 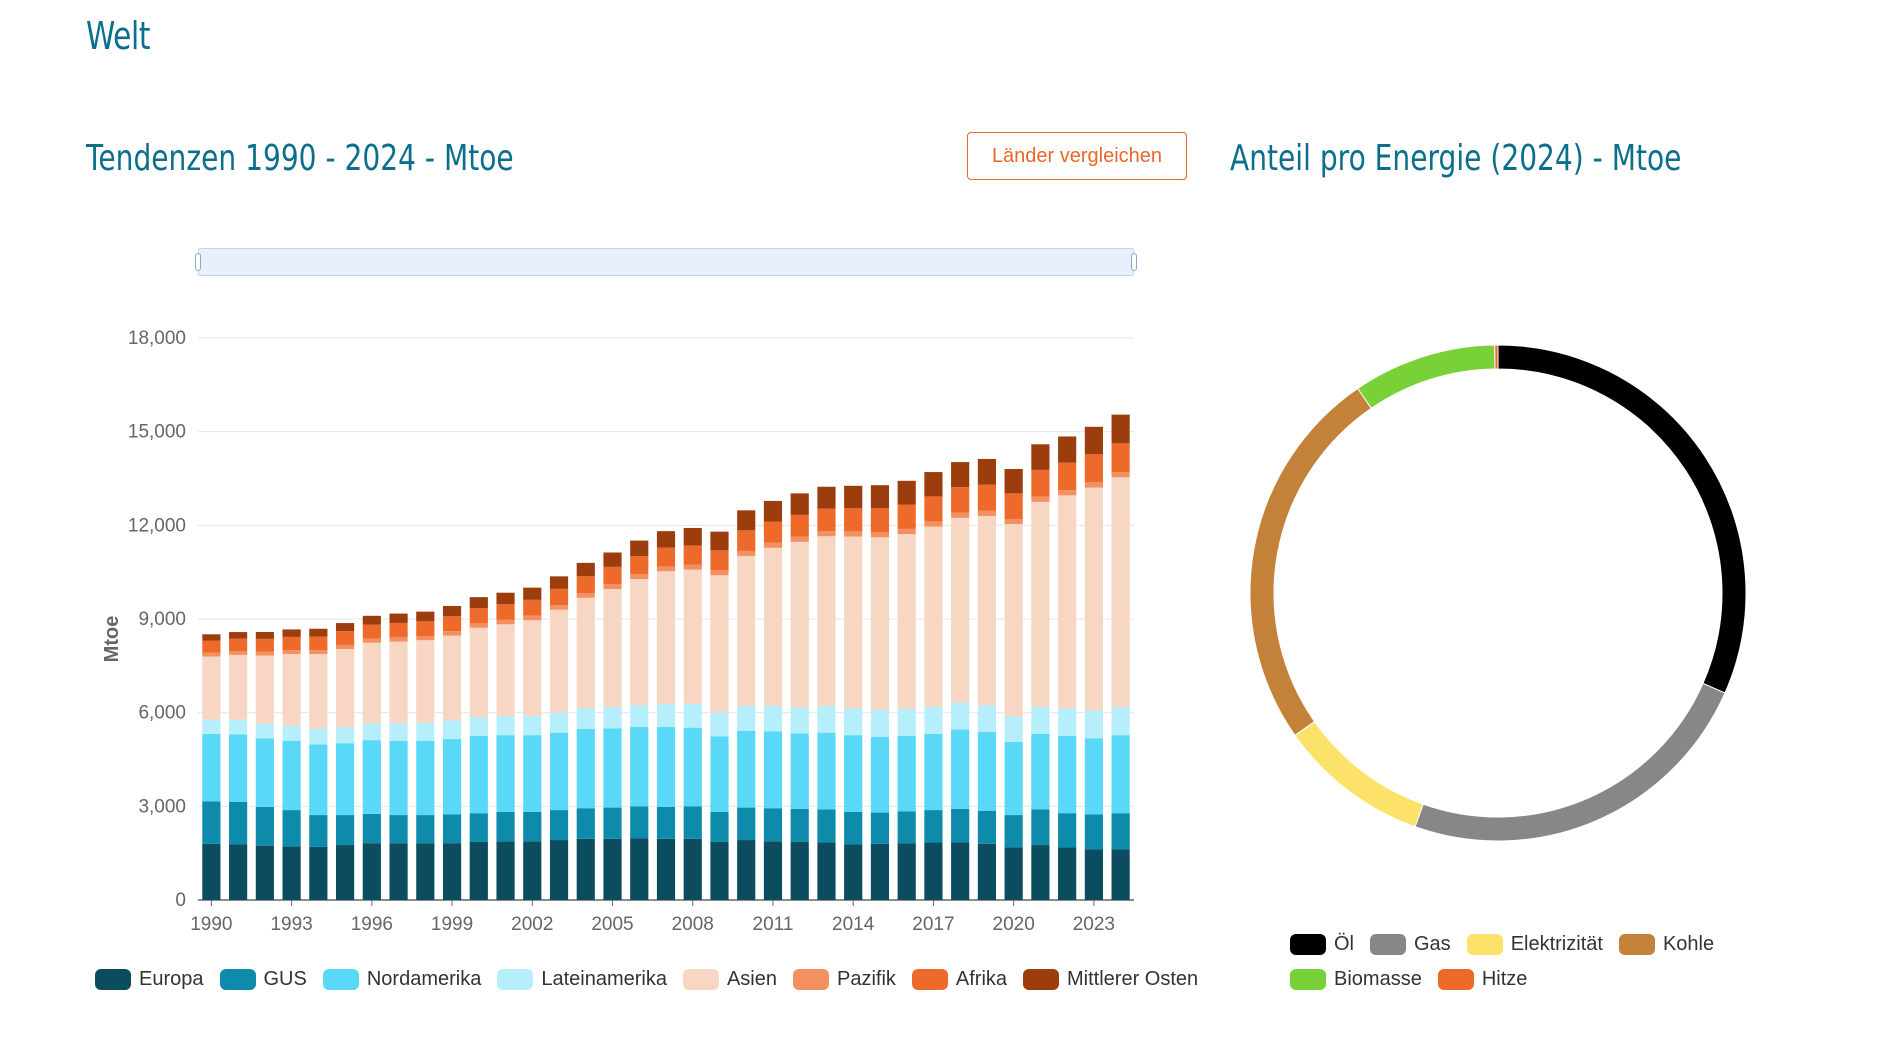 What do you see at coordinates (639, 565) in the screenshot?
I see `bar-afrika-2006` at bounding box center [639, 565].